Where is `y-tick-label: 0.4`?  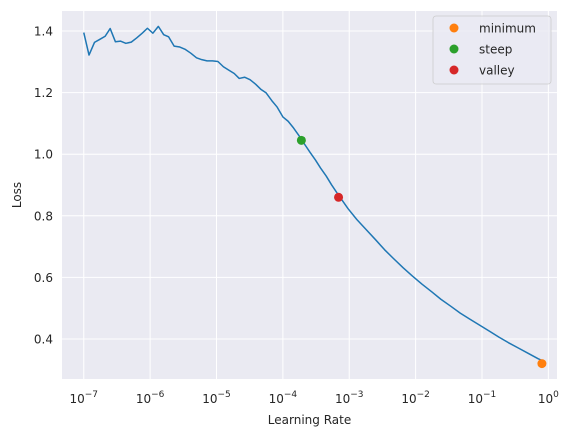 y-tick-label: 0.4 is located at coordinates (43, 339).